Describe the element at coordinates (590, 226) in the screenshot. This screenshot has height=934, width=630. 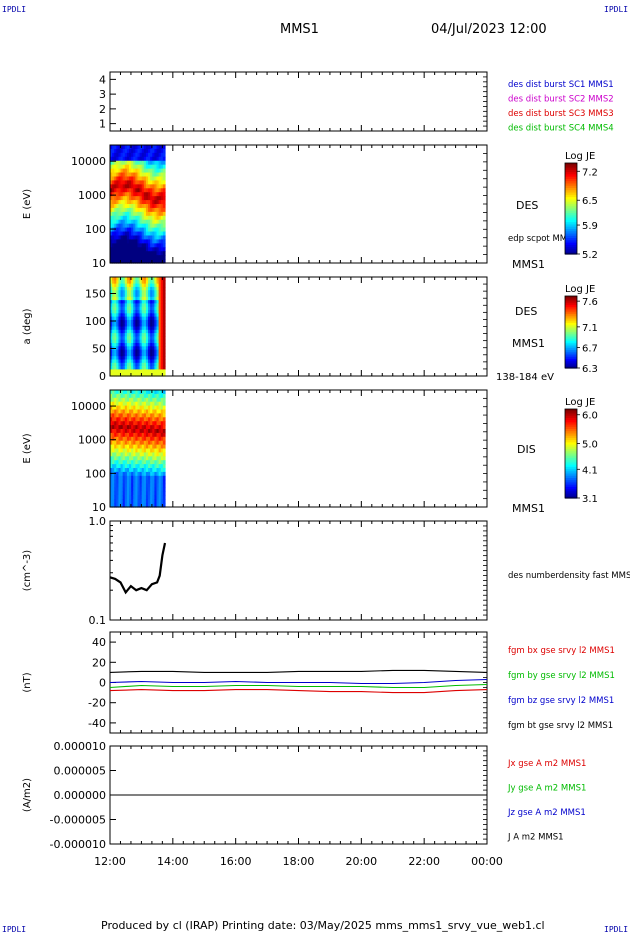
I see `colorbar-tick-label-1: 5.9` at that location.